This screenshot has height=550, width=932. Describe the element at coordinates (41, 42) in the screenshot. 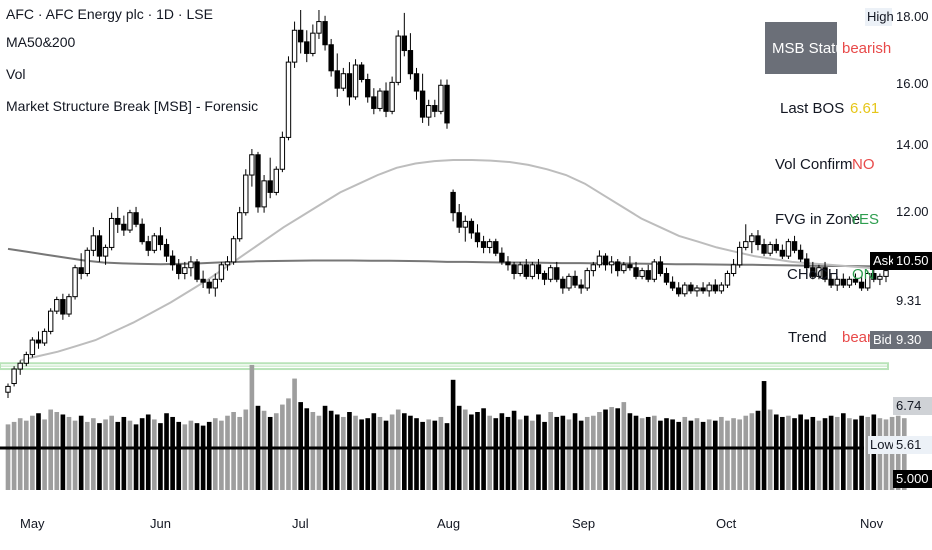

I see `indicator-ma-label: MA50&200` at that location.